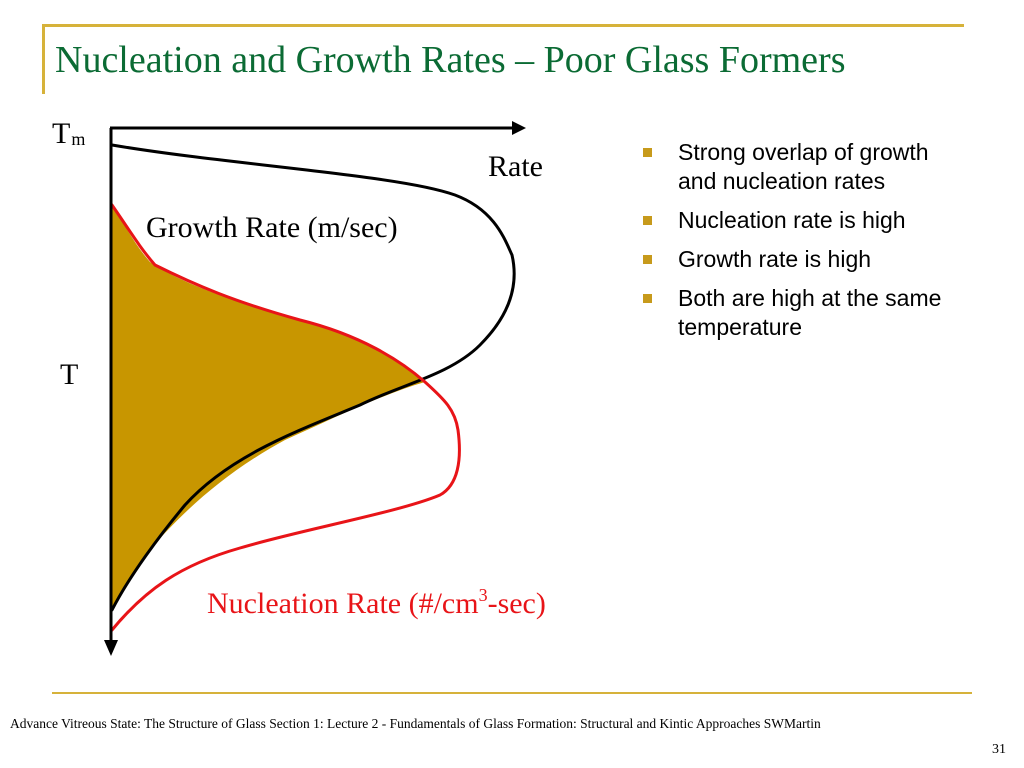  I want to click on growth-rate-label: Growth Rate (m/sec), so click(272, 227).